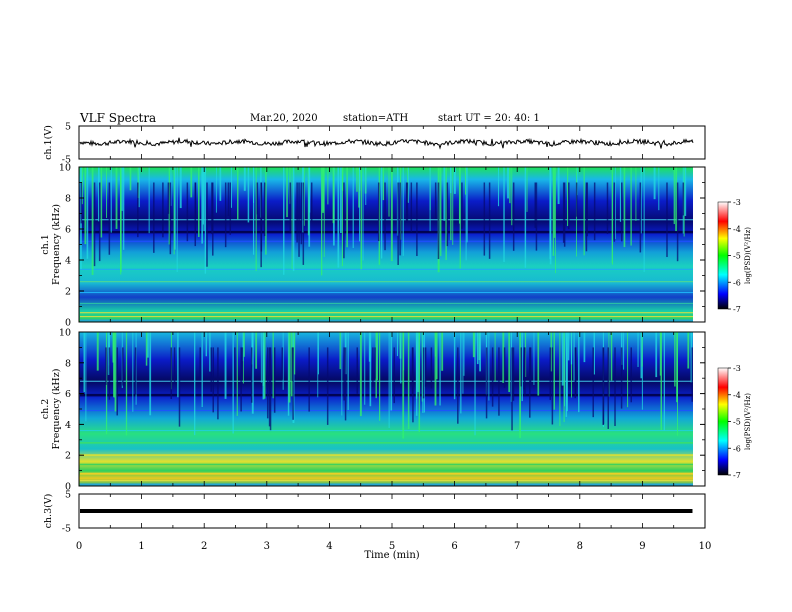  What do you see at coordinates (65, 168) in the screenshot?
I see `y-tick-label: 10` at bounding box center [65, 168].